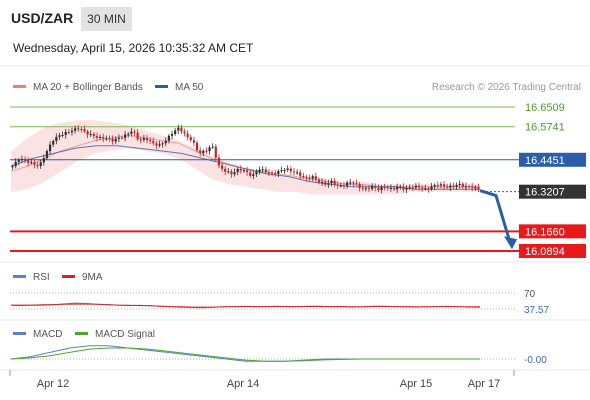  What do you see at coordinates (19, 333) in the screenshot?
I see `macd-legend-swatch` at bounding box center [19, 333].